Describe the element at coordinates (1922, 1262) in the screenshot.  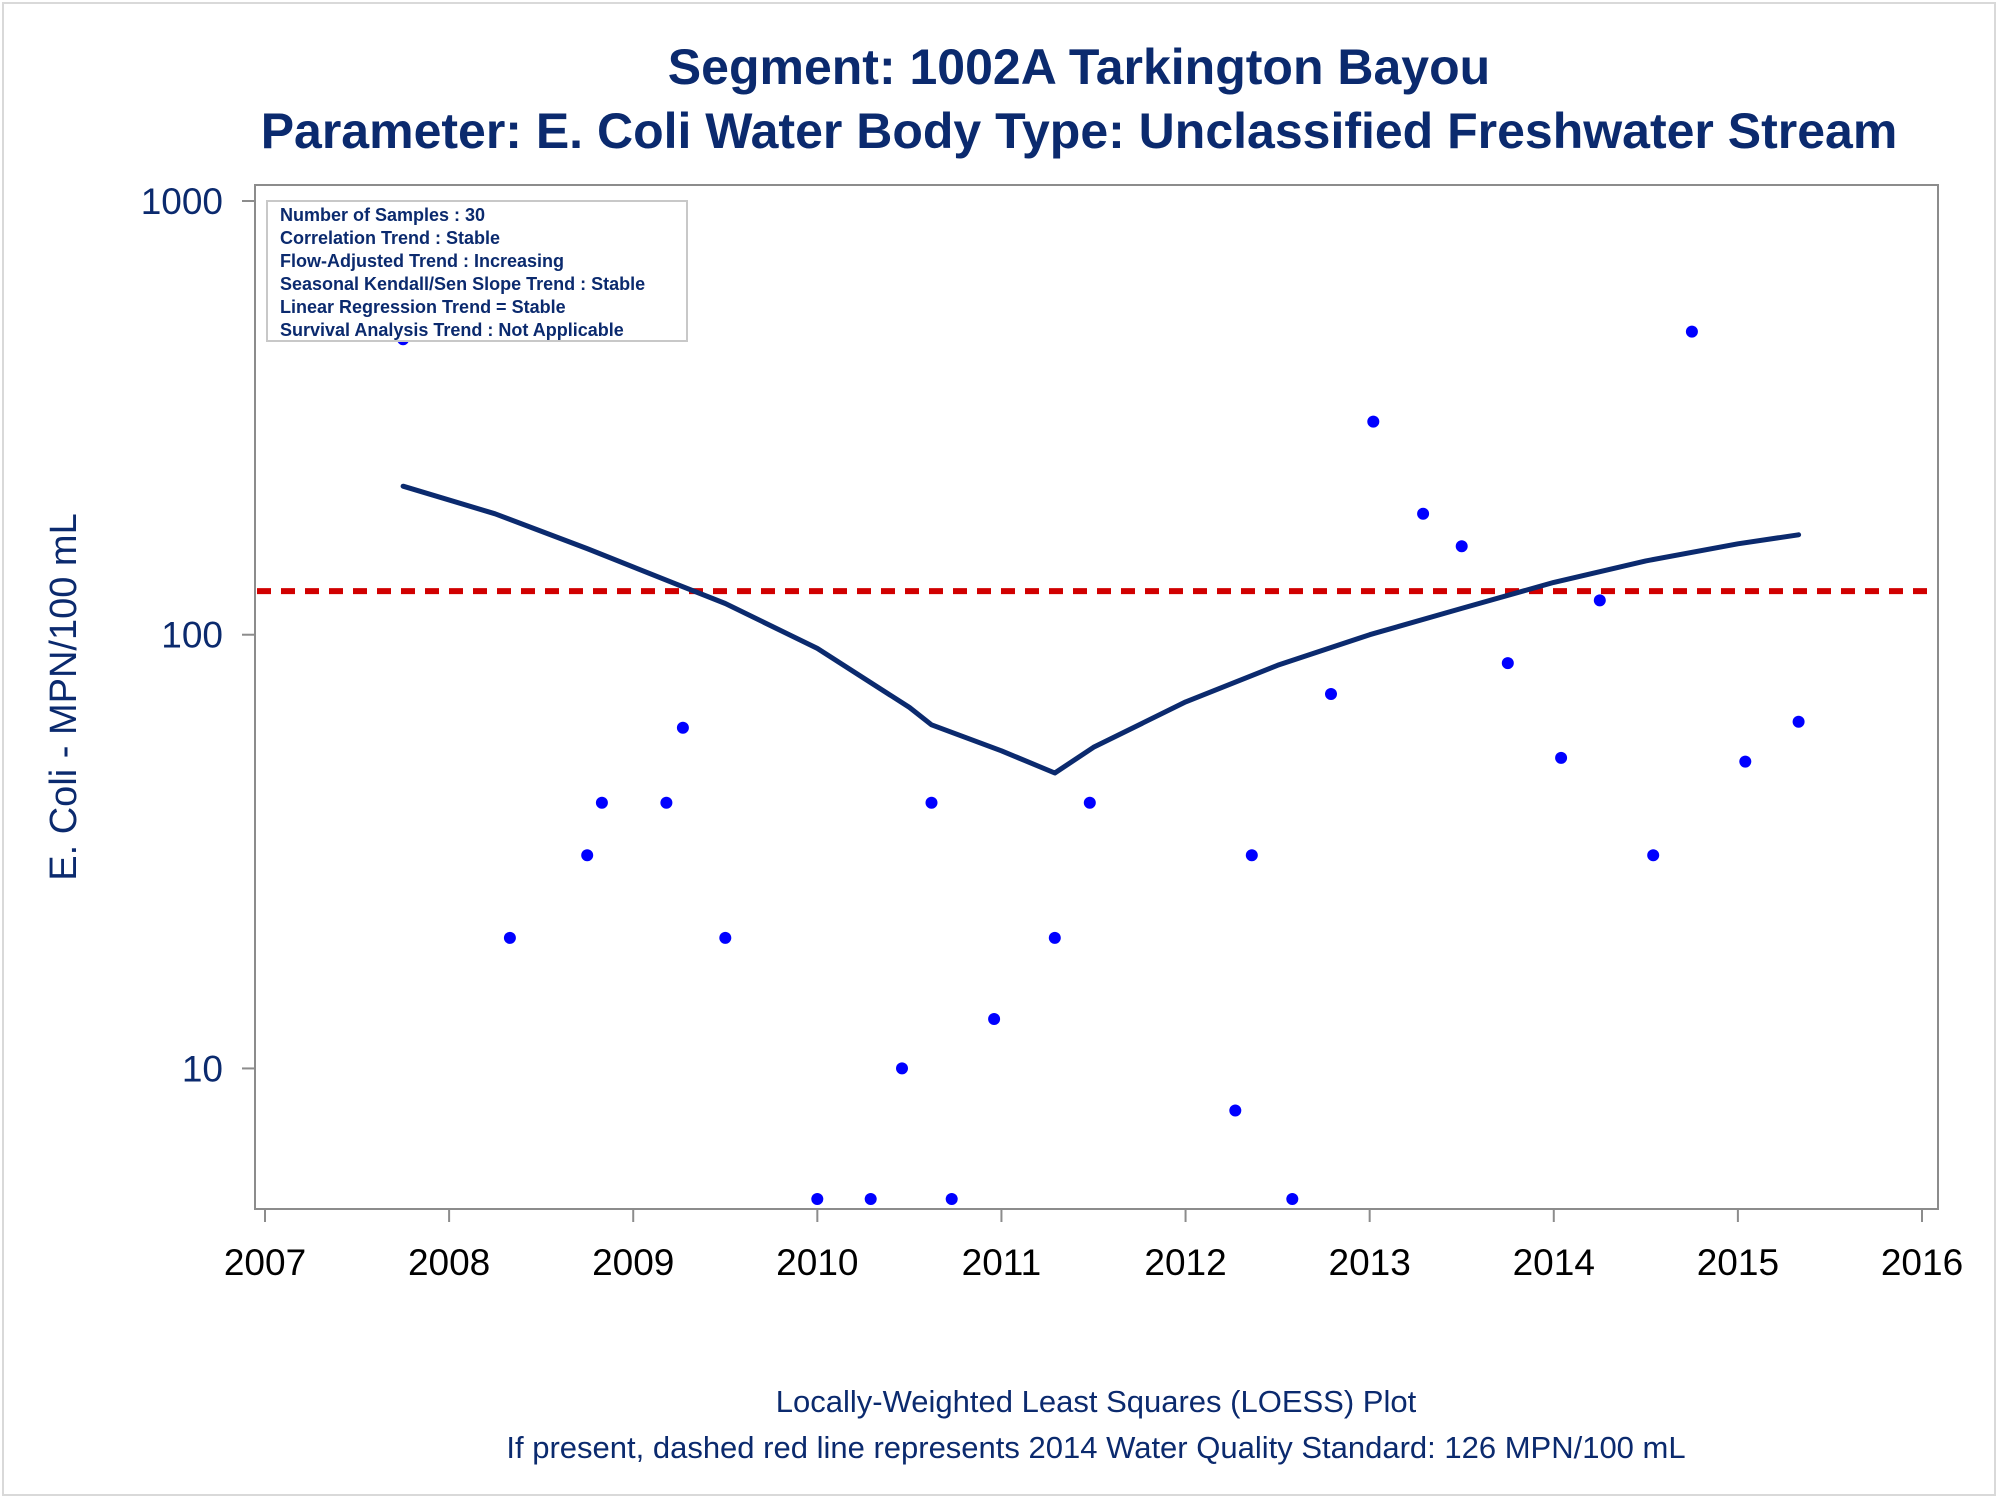
I see `x-tick-label: 2016` at that location.